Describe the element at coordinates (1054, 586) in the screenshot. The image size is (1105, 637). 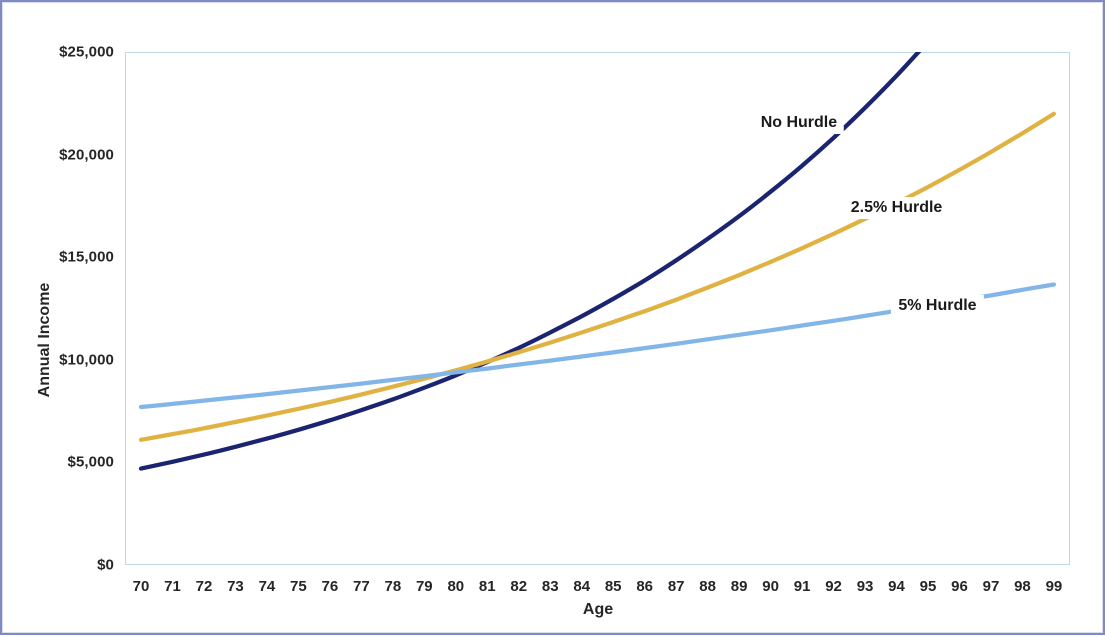
I see `x-tick-label: 99` at that location.